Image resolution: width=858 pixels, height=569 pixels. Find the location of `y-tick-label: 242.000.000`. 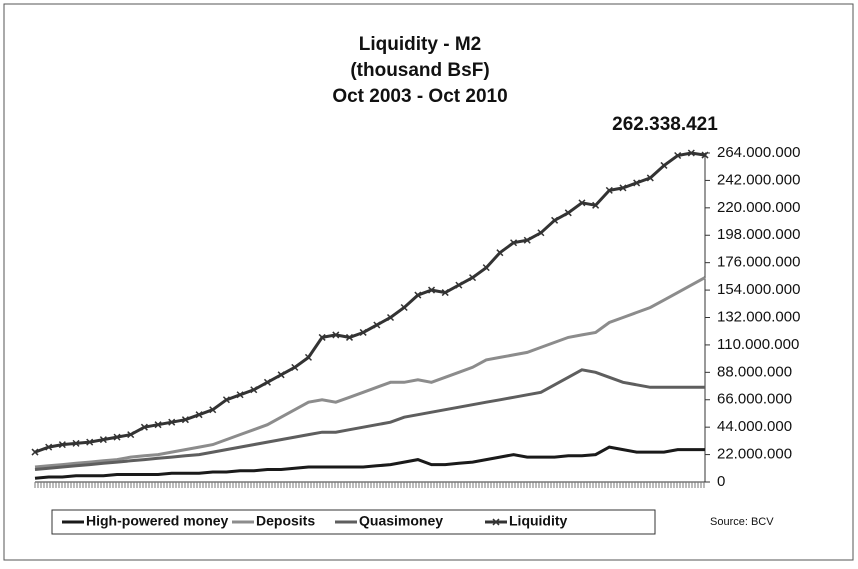

y-tick-label: 242.000.000 is located at coordinates (758, 179).